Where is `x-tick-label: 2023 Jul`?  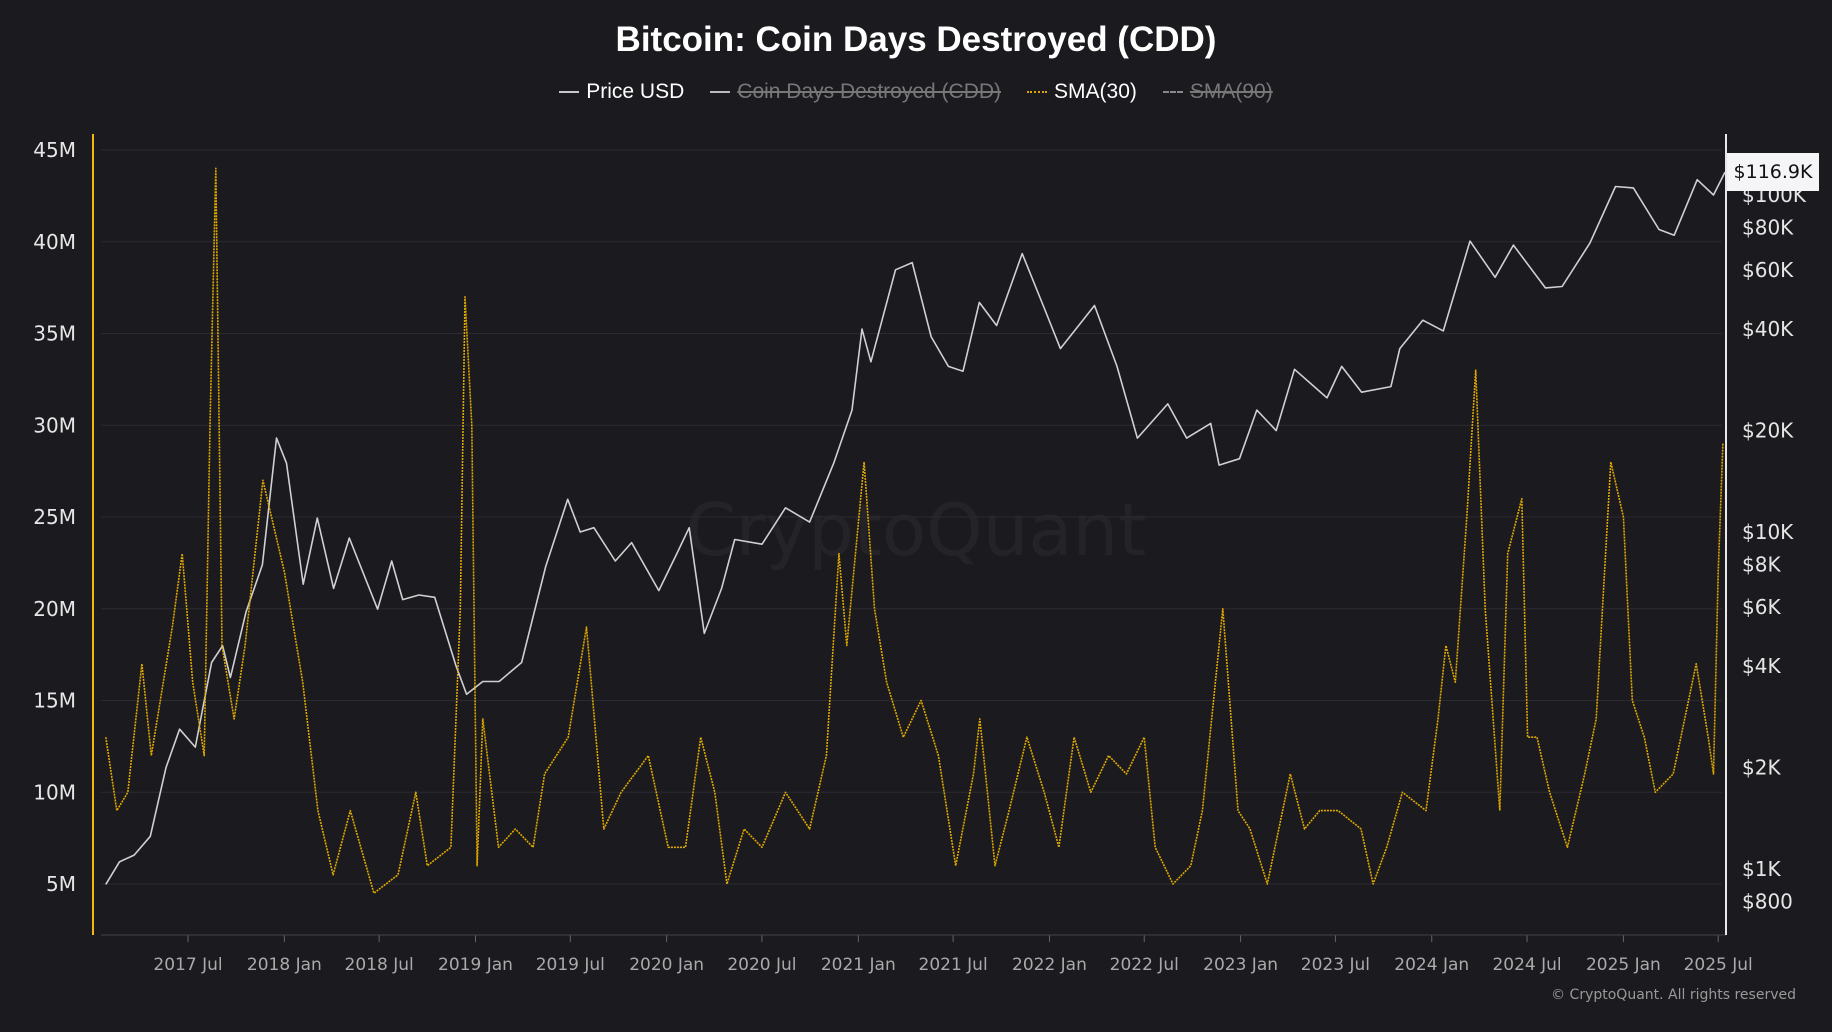 x-tick-label: 2023 Jul is located at coordinates (1335, 965).